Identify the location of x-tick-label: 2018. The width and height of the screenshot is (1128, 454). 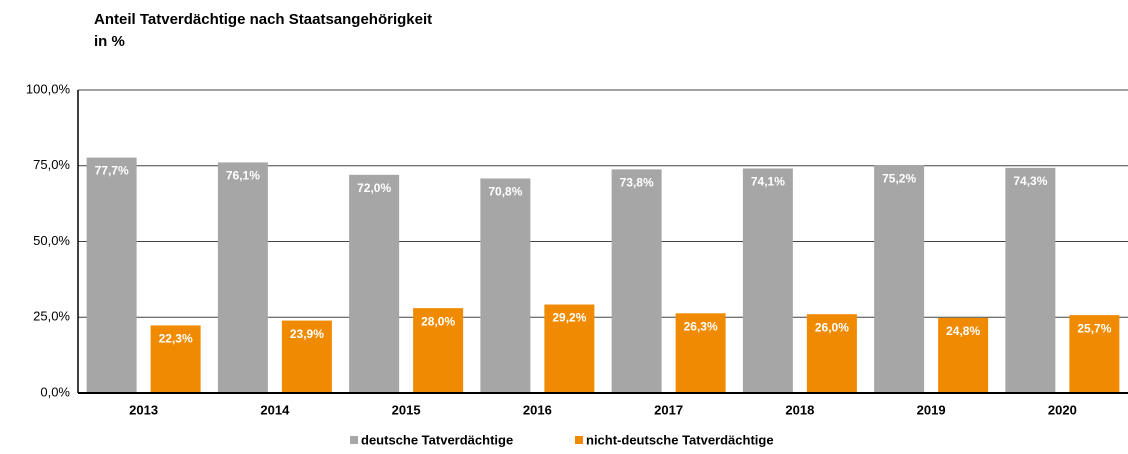
(799, 409).